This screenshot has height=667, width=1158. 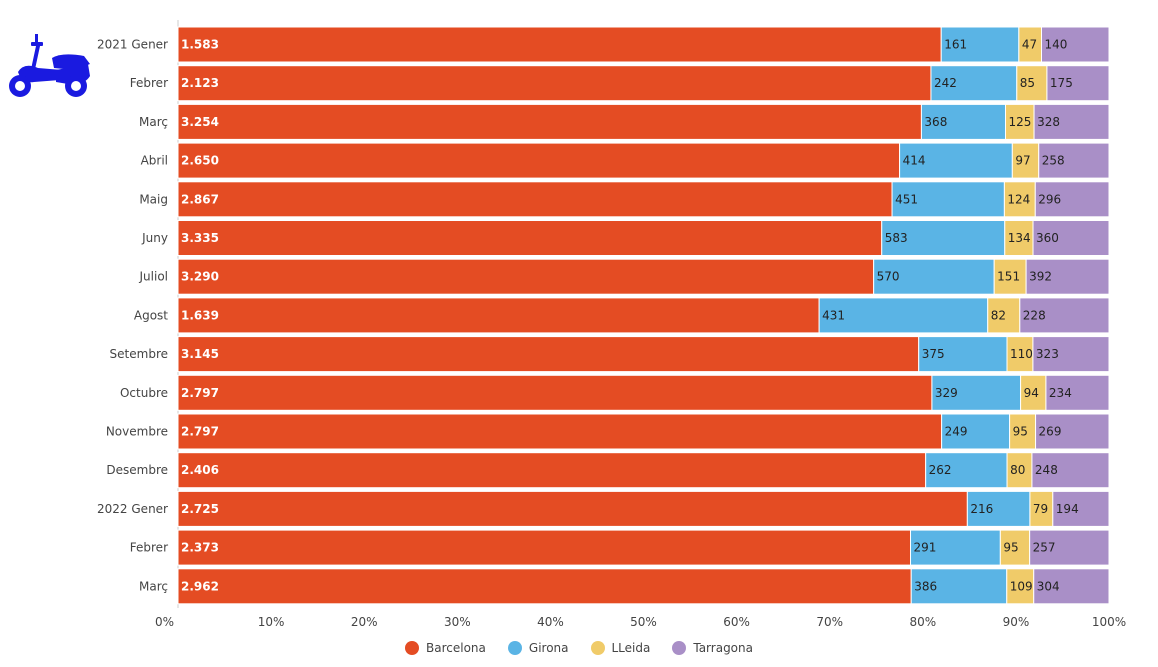 What do you see at coordinates (1053, 161) in the screenshot?
I see `data-label-tarragona: 258` at bounding box center [1053, 161].